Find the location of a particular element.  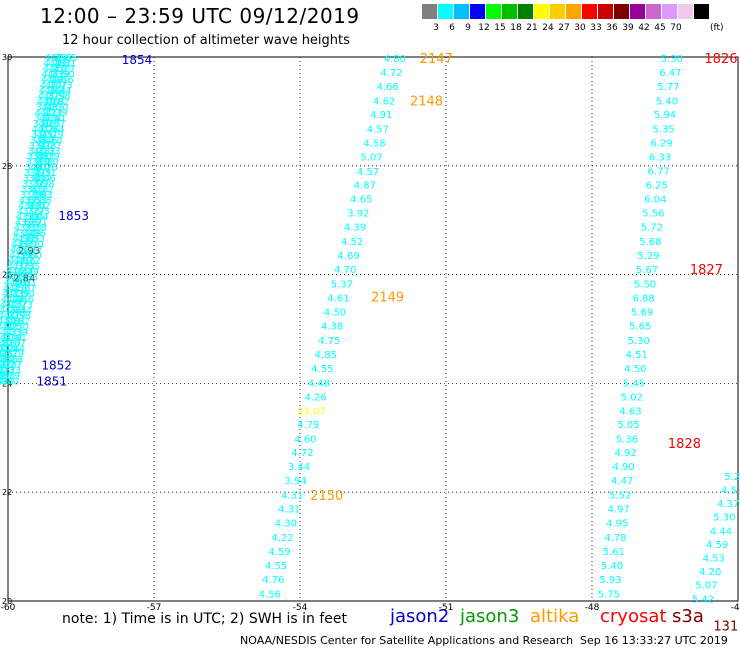

scale-label: 42 is located at coordinates (644, 28).